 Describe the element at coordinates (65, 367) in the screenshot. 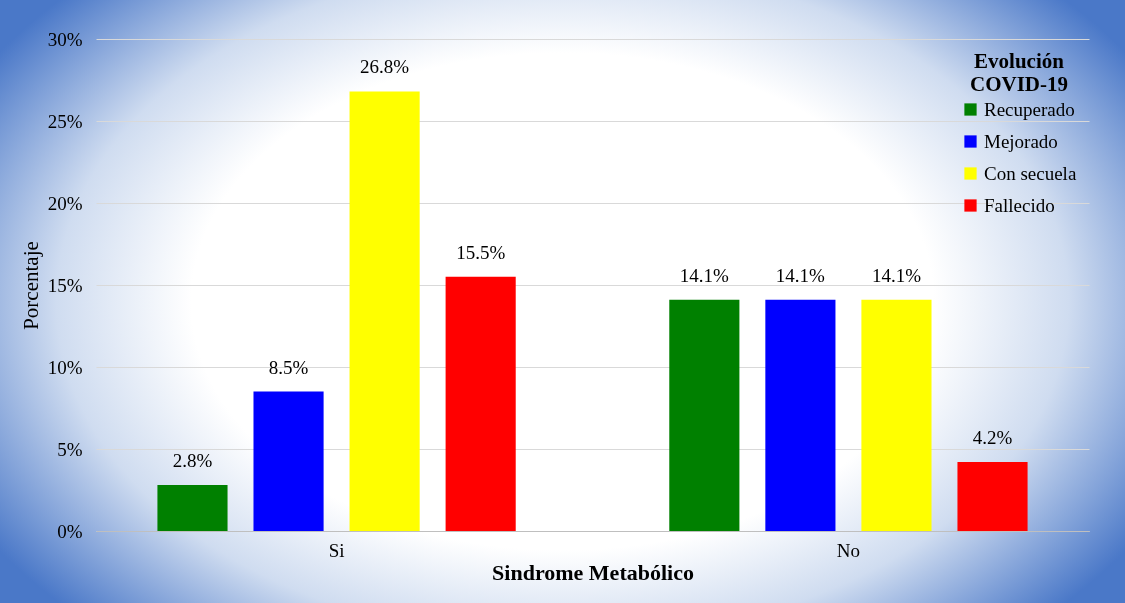

I see `y-tick-label: 10%` at that location.